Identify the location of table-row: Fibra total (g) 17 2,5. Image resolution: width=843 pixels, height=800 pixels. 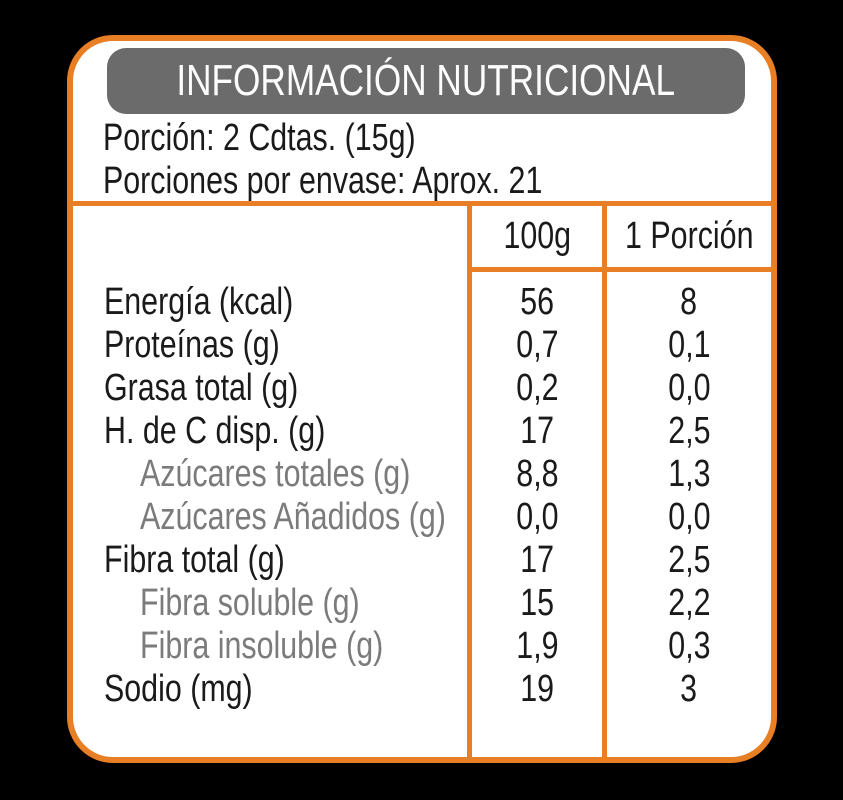
(422, 560).